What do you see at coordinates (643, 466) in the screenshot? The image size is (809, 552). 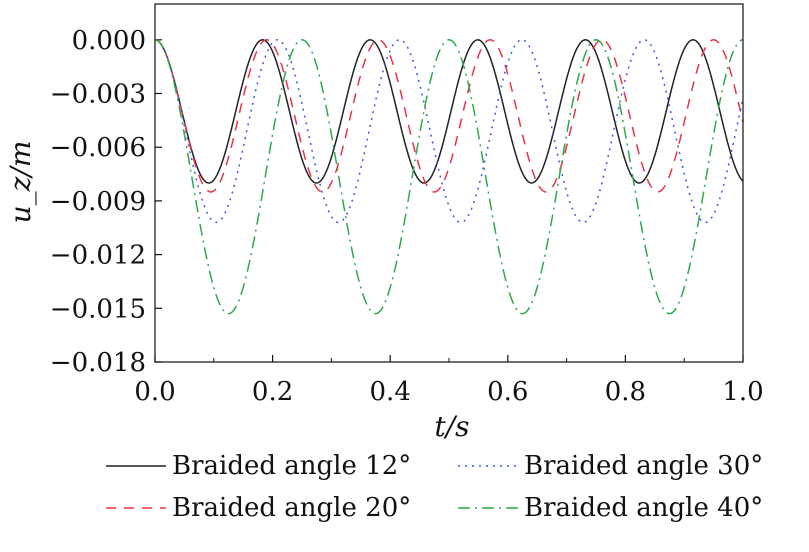 I see `legend-label-3: Braided angle 30°` at bounding box center [643, 466].